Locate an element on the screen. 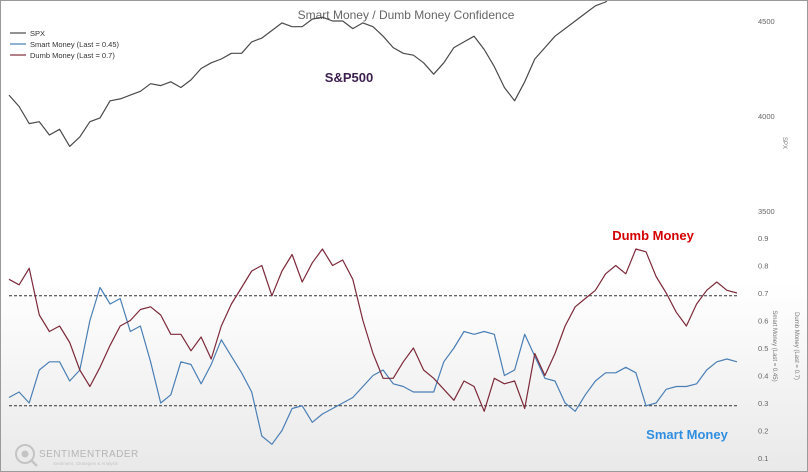  confidence-tick-label: 0.9 is located at coordinates (763, 238).